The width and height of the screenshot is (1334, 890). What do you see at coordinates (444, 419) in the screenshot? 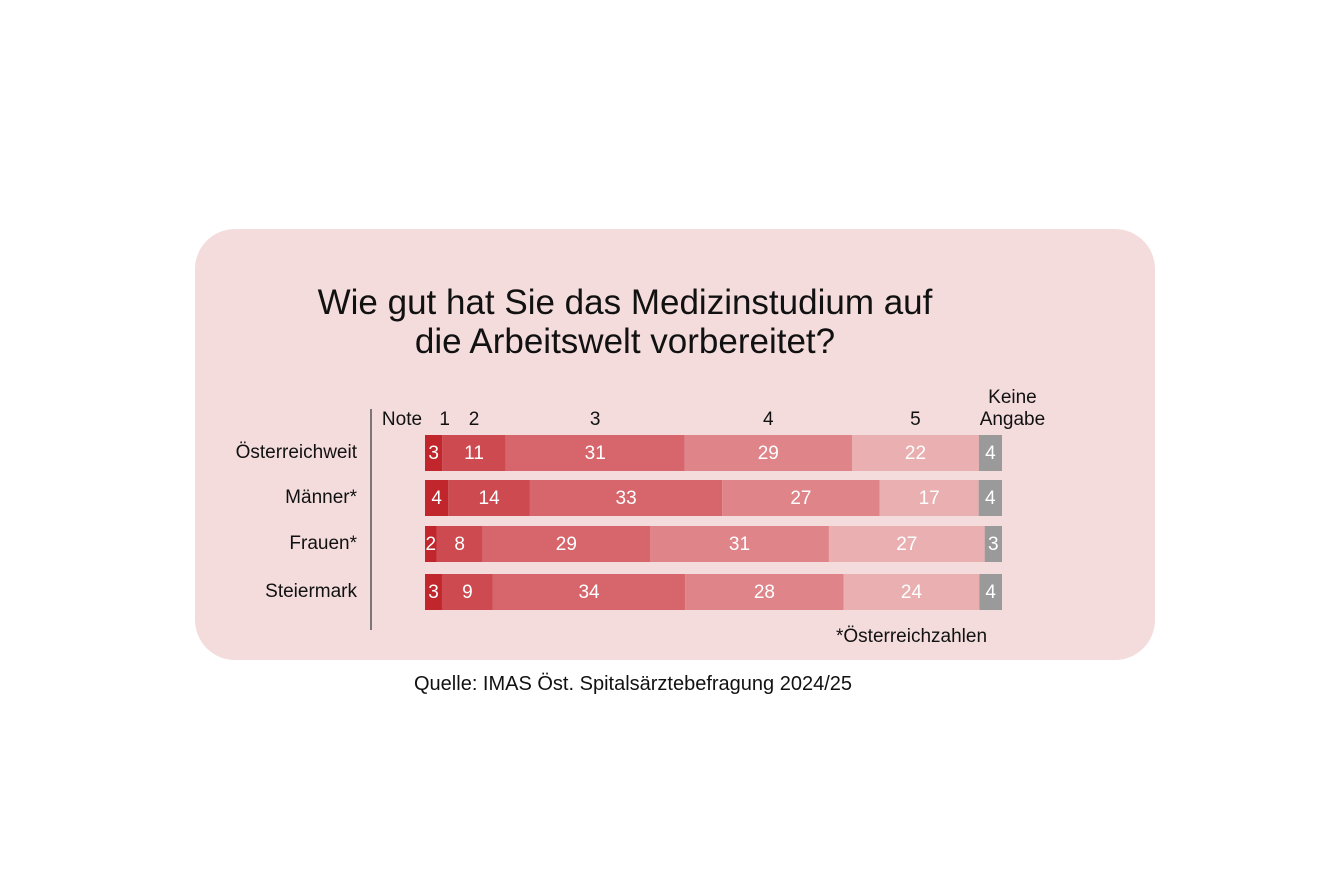
I see `legend-label: 1` at bounding box center [444, 419].